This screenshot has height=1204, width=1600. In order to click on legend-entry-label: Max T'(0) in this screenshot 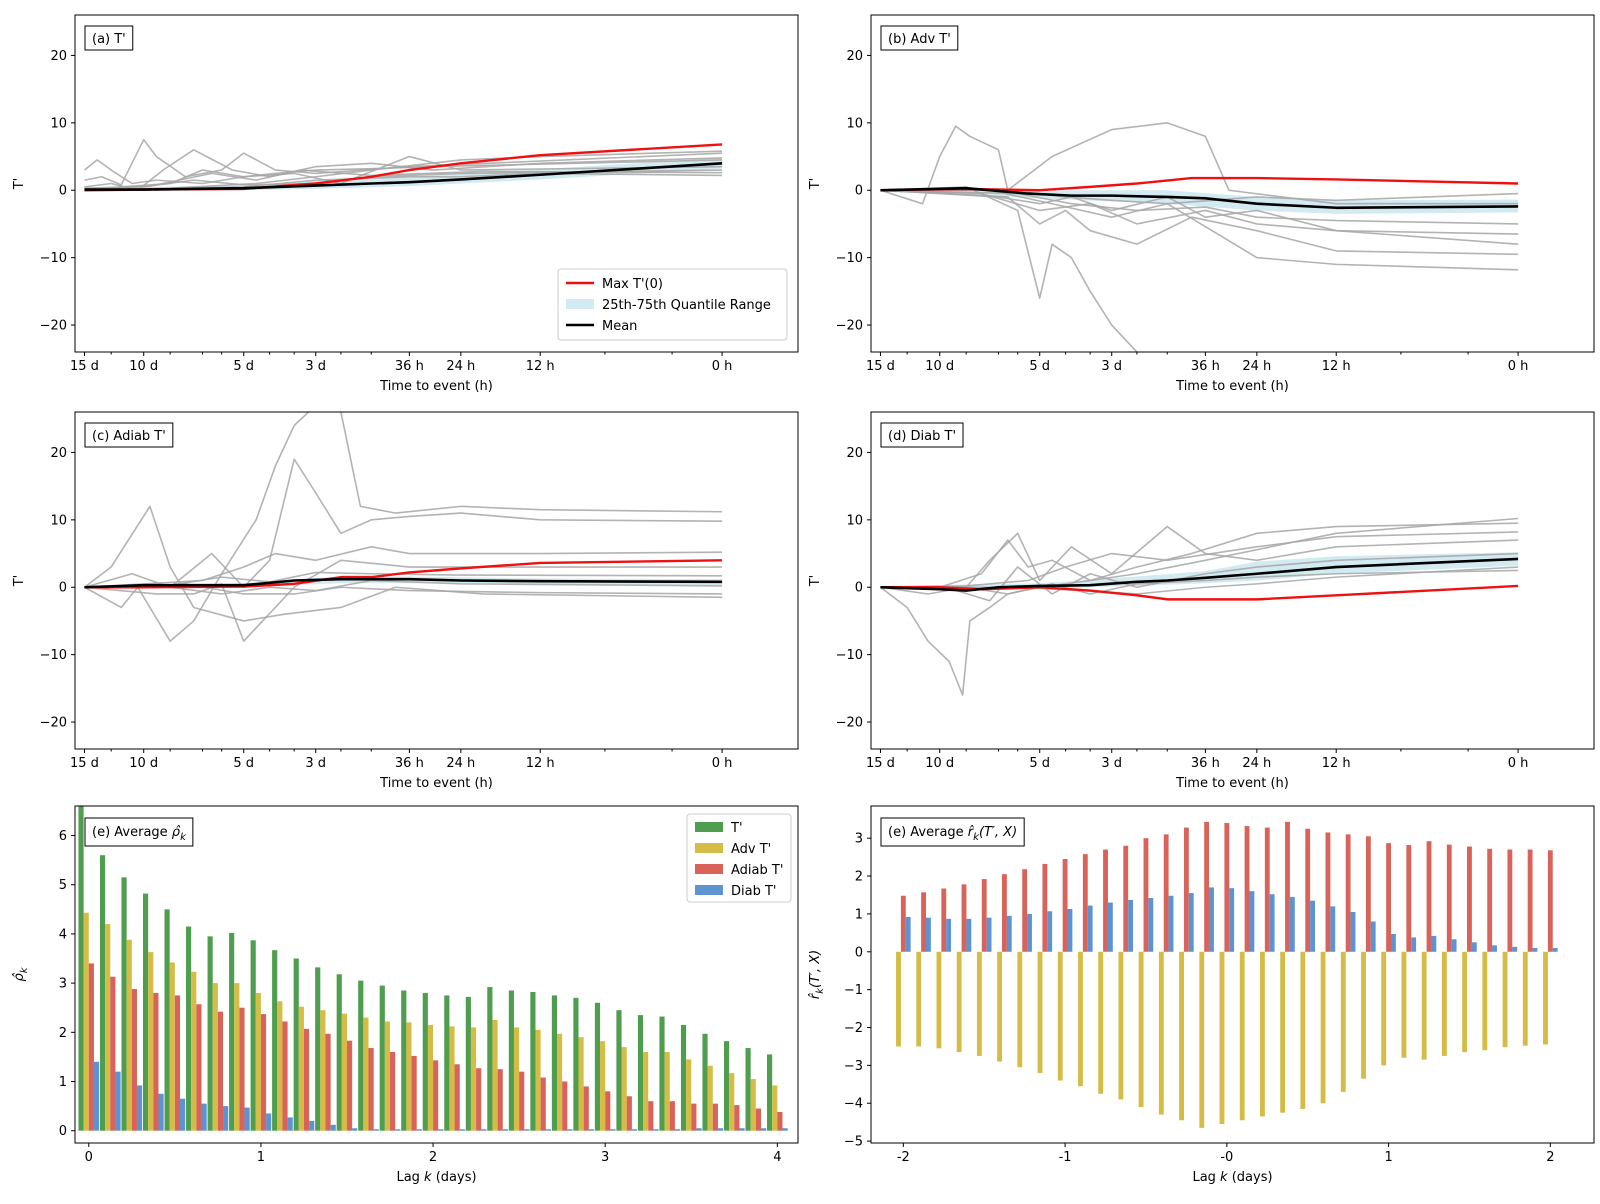, I will do `click(632, 284)`.